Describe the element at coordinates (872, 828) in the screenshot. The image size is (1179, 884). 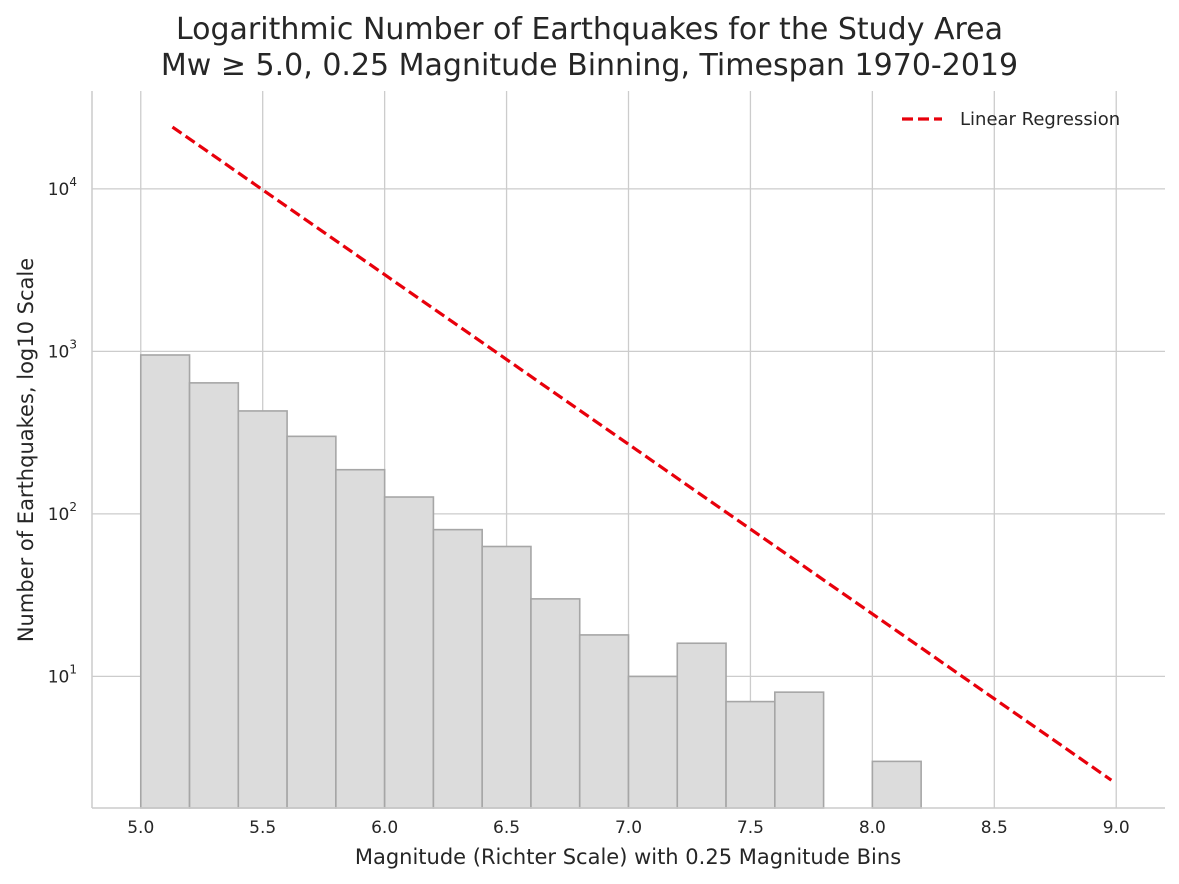
I see `x-tick-label: 8.0` at that location.